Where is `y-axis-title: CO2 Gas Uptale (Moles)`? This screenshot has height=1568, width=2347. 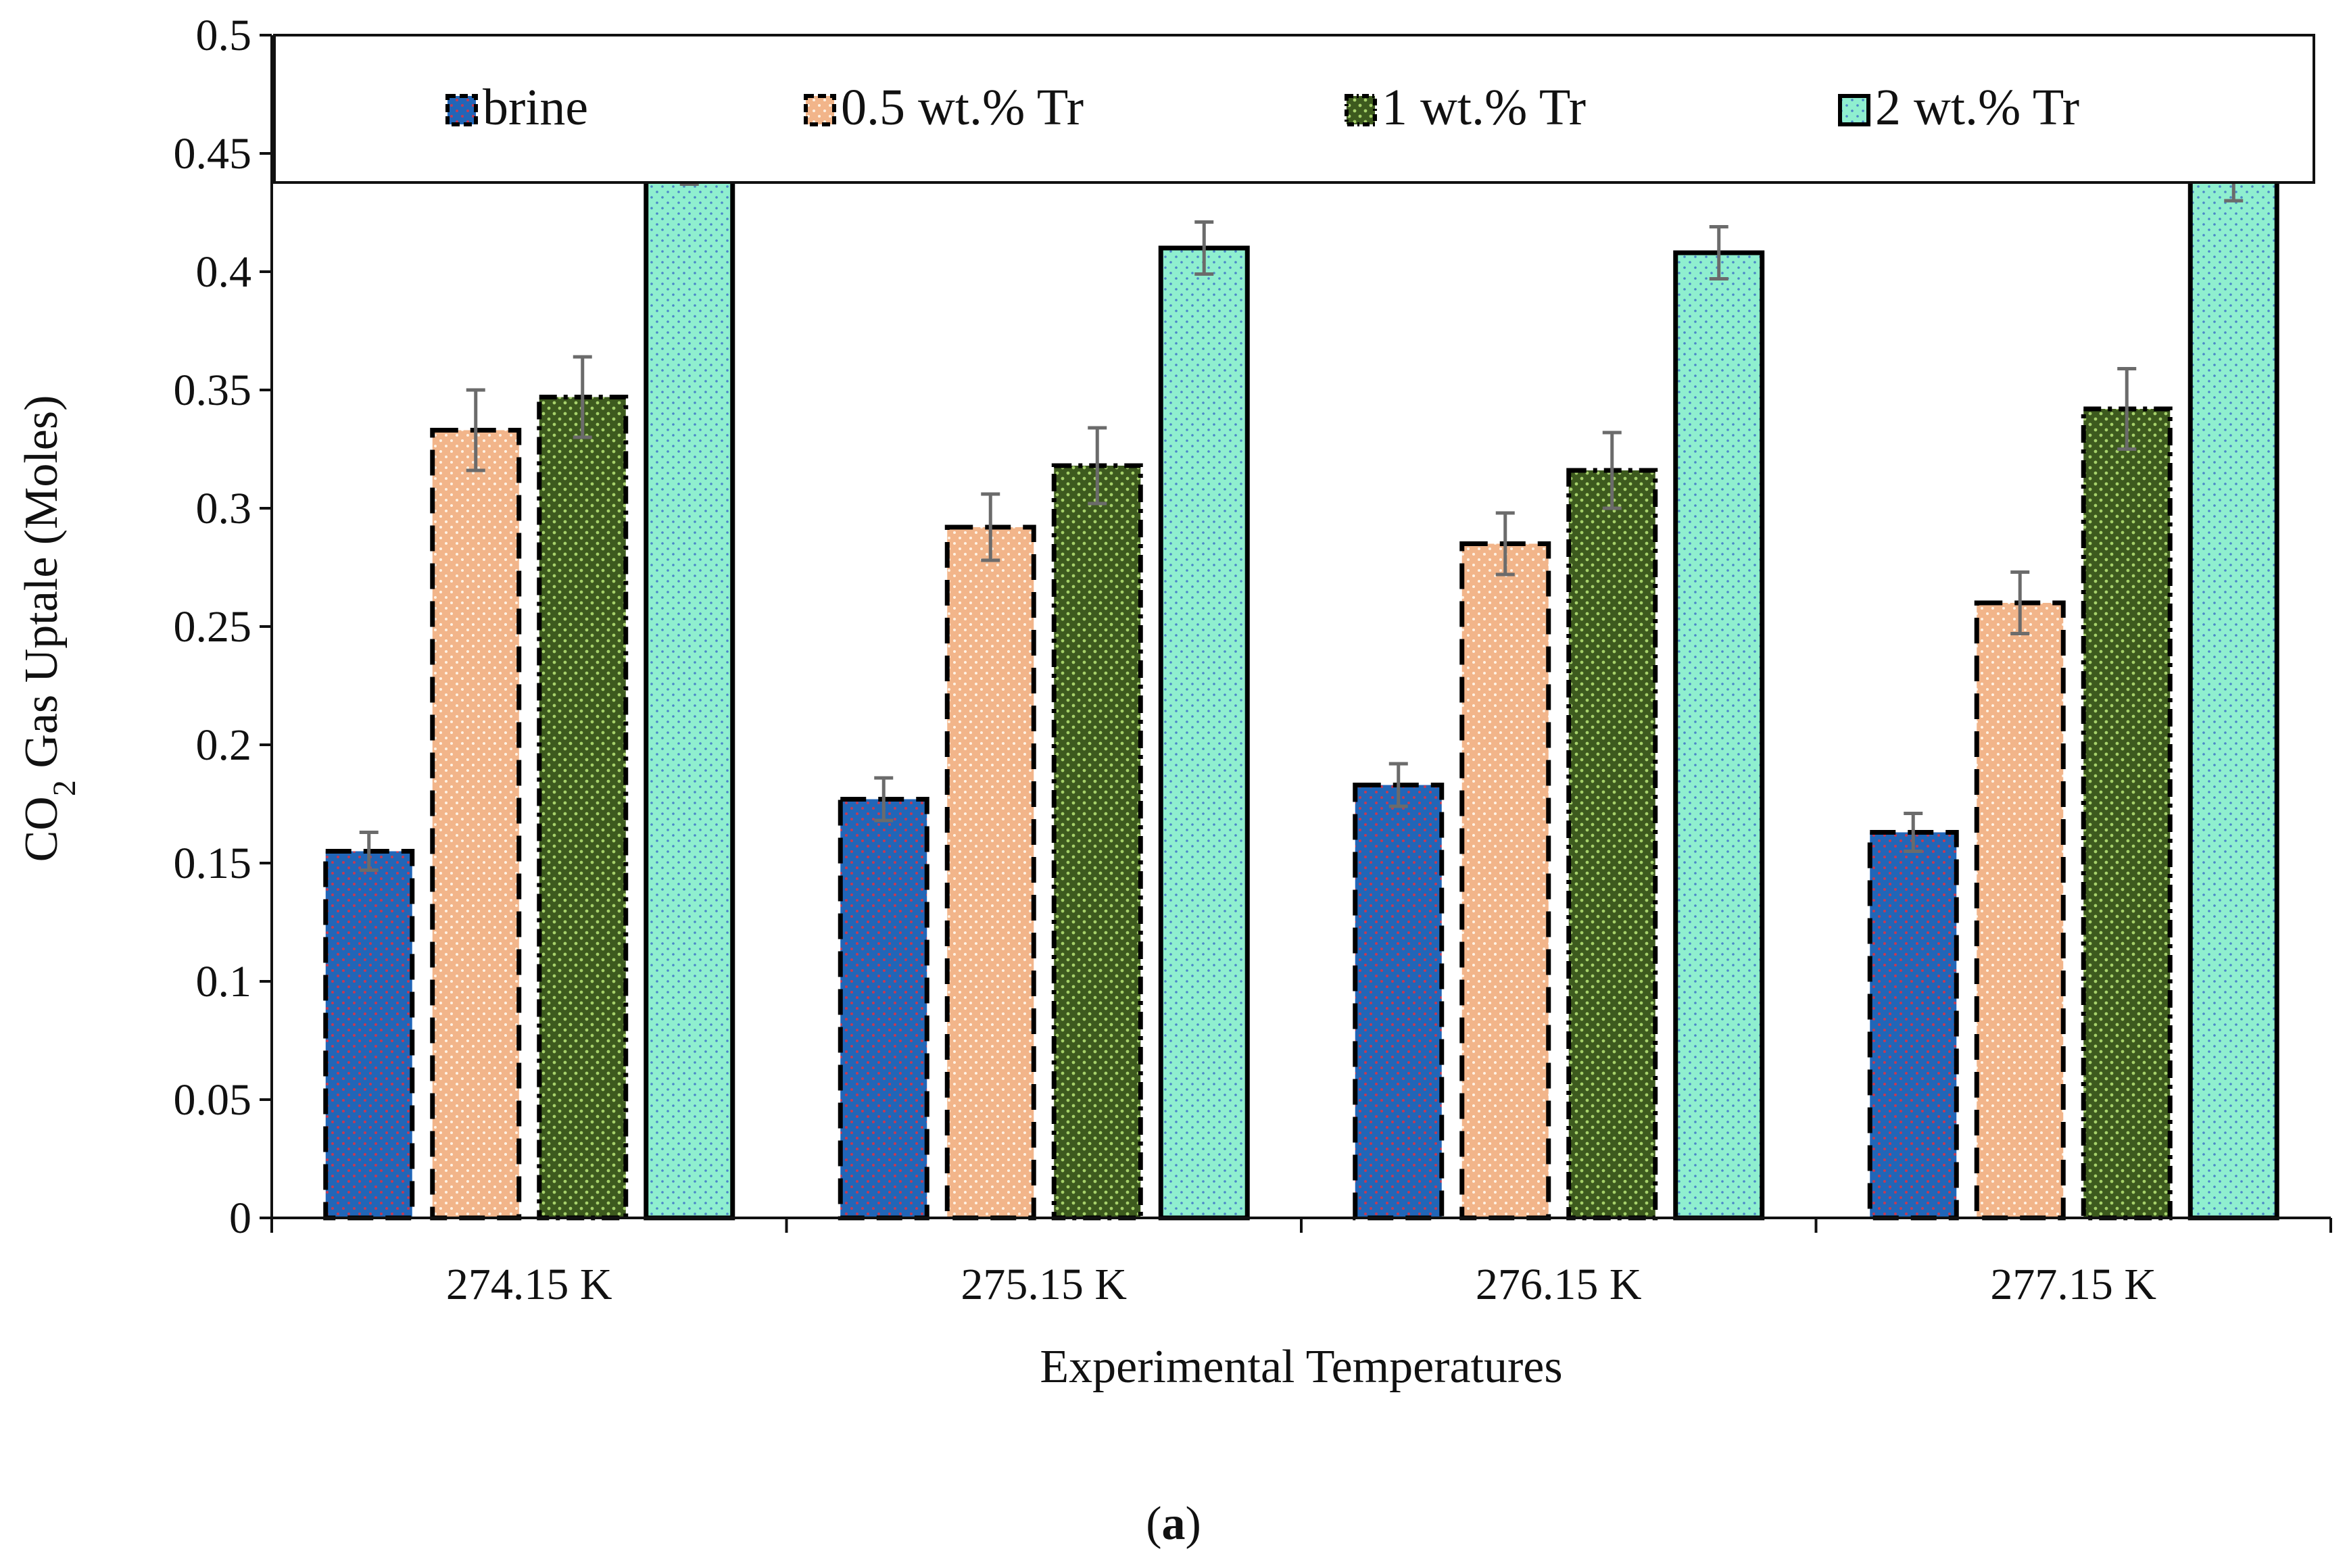 y-axis-title: CO2 Gas Uptale (Moles) is located at coordinates (49, 628).